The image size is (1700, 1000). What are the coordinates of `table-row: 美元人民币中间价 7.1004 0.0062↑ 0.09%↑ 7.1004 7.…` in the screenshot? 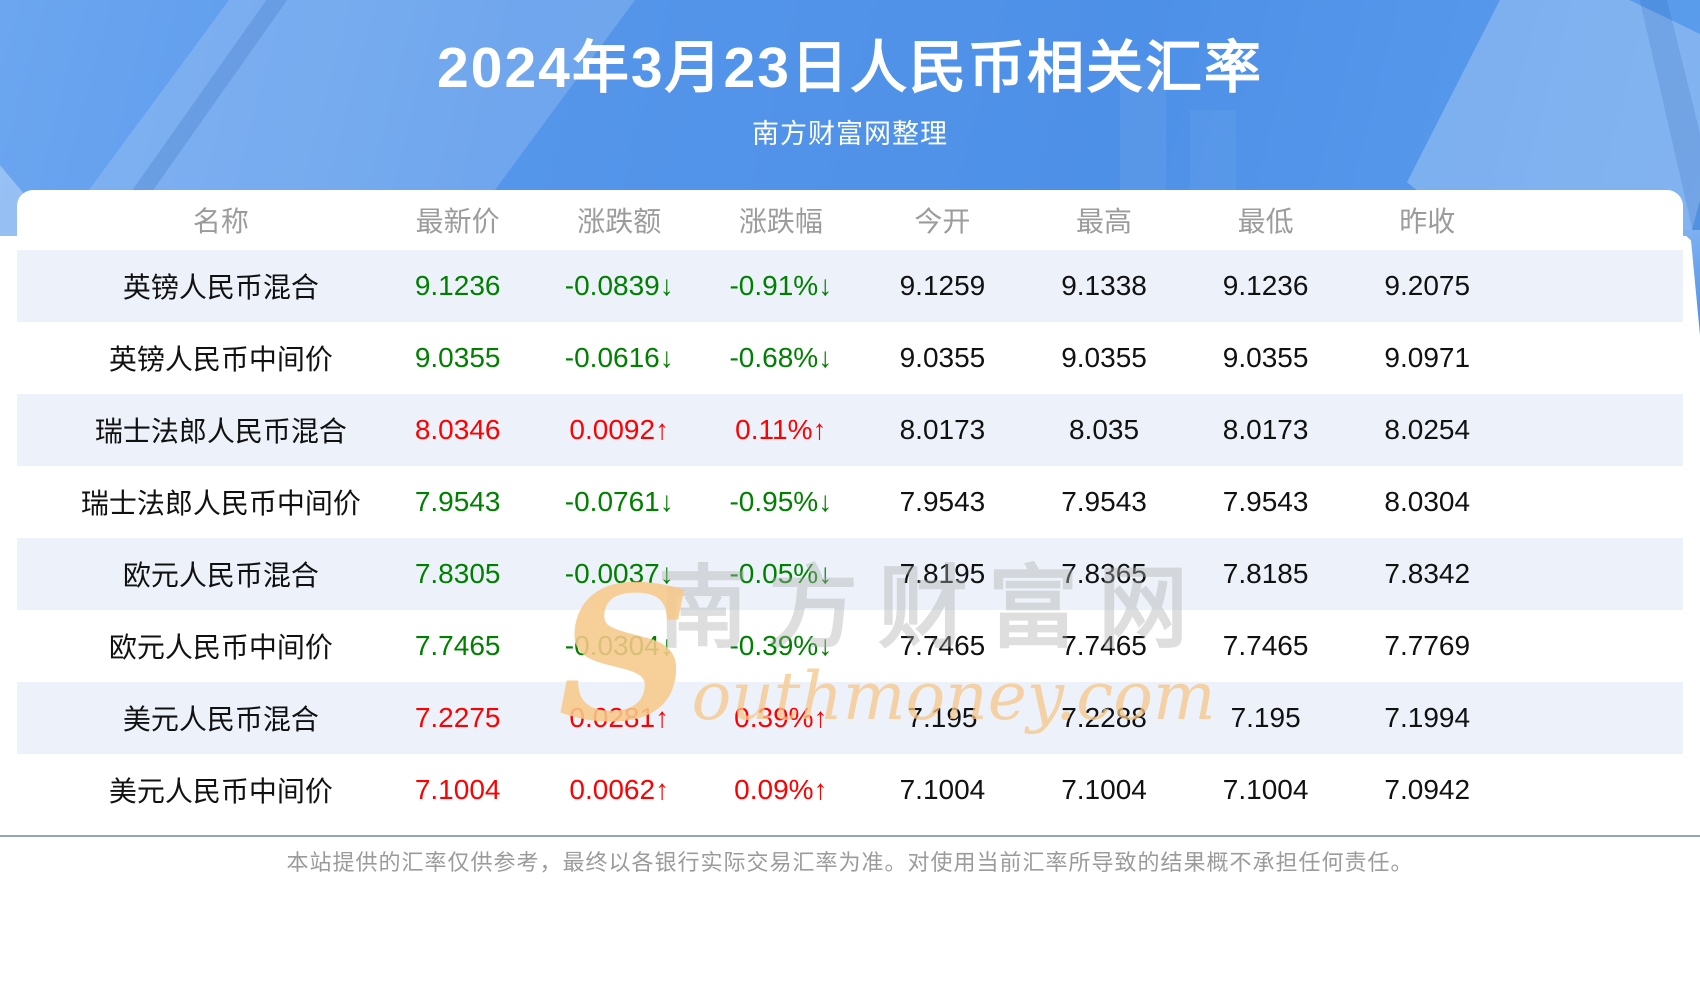 It's located at (850, 790).